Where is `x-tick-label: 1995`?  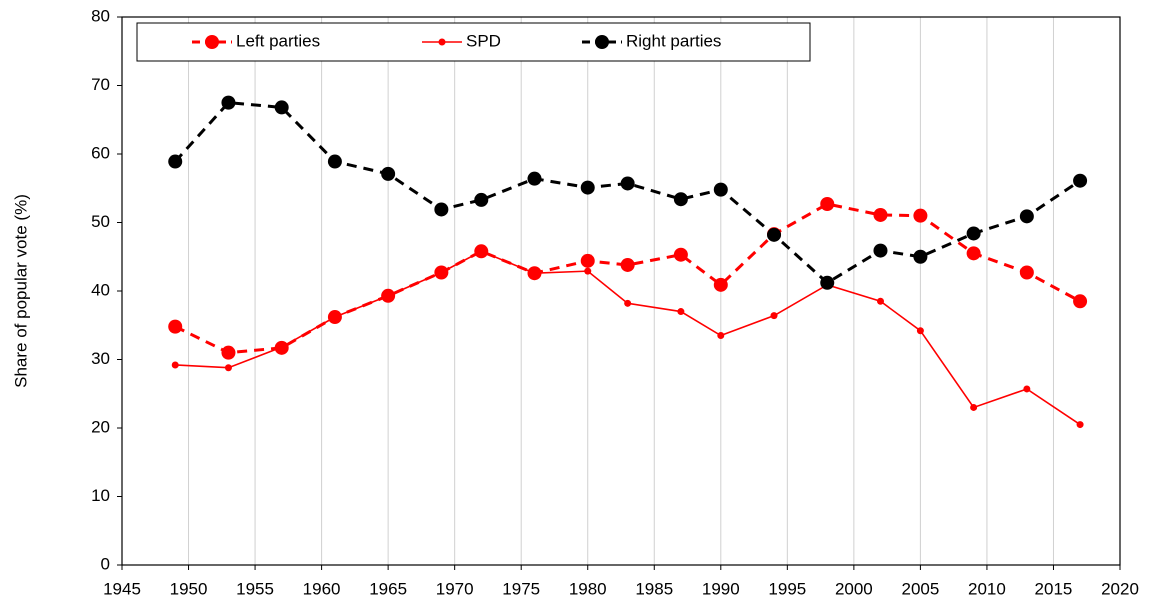
x-tick-label: 1995 is located at coordinates (787, 588).